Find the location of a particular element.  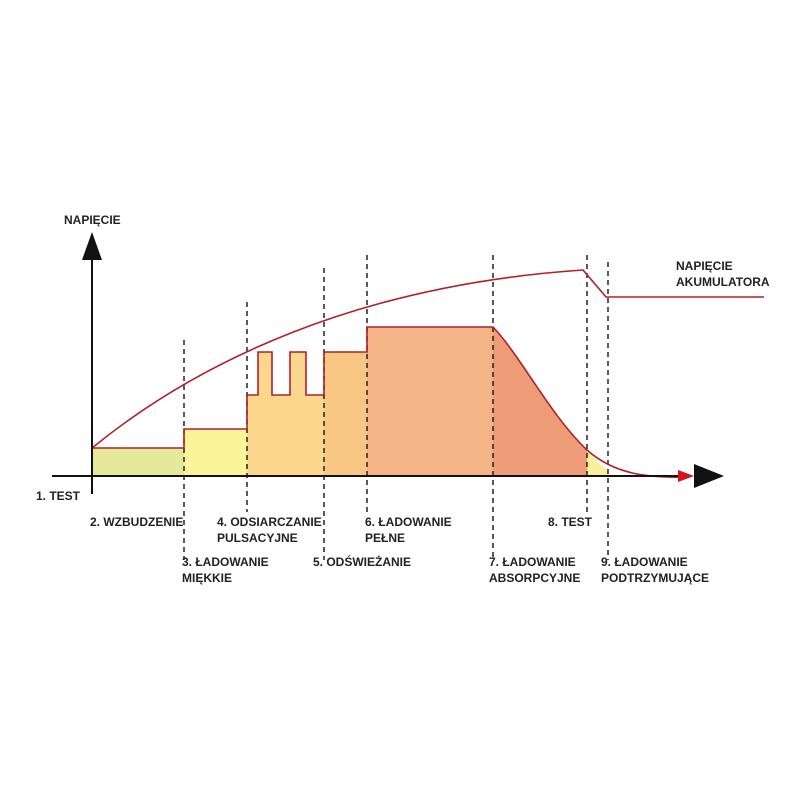

stage-8-area is located at coordinates (597, 463).